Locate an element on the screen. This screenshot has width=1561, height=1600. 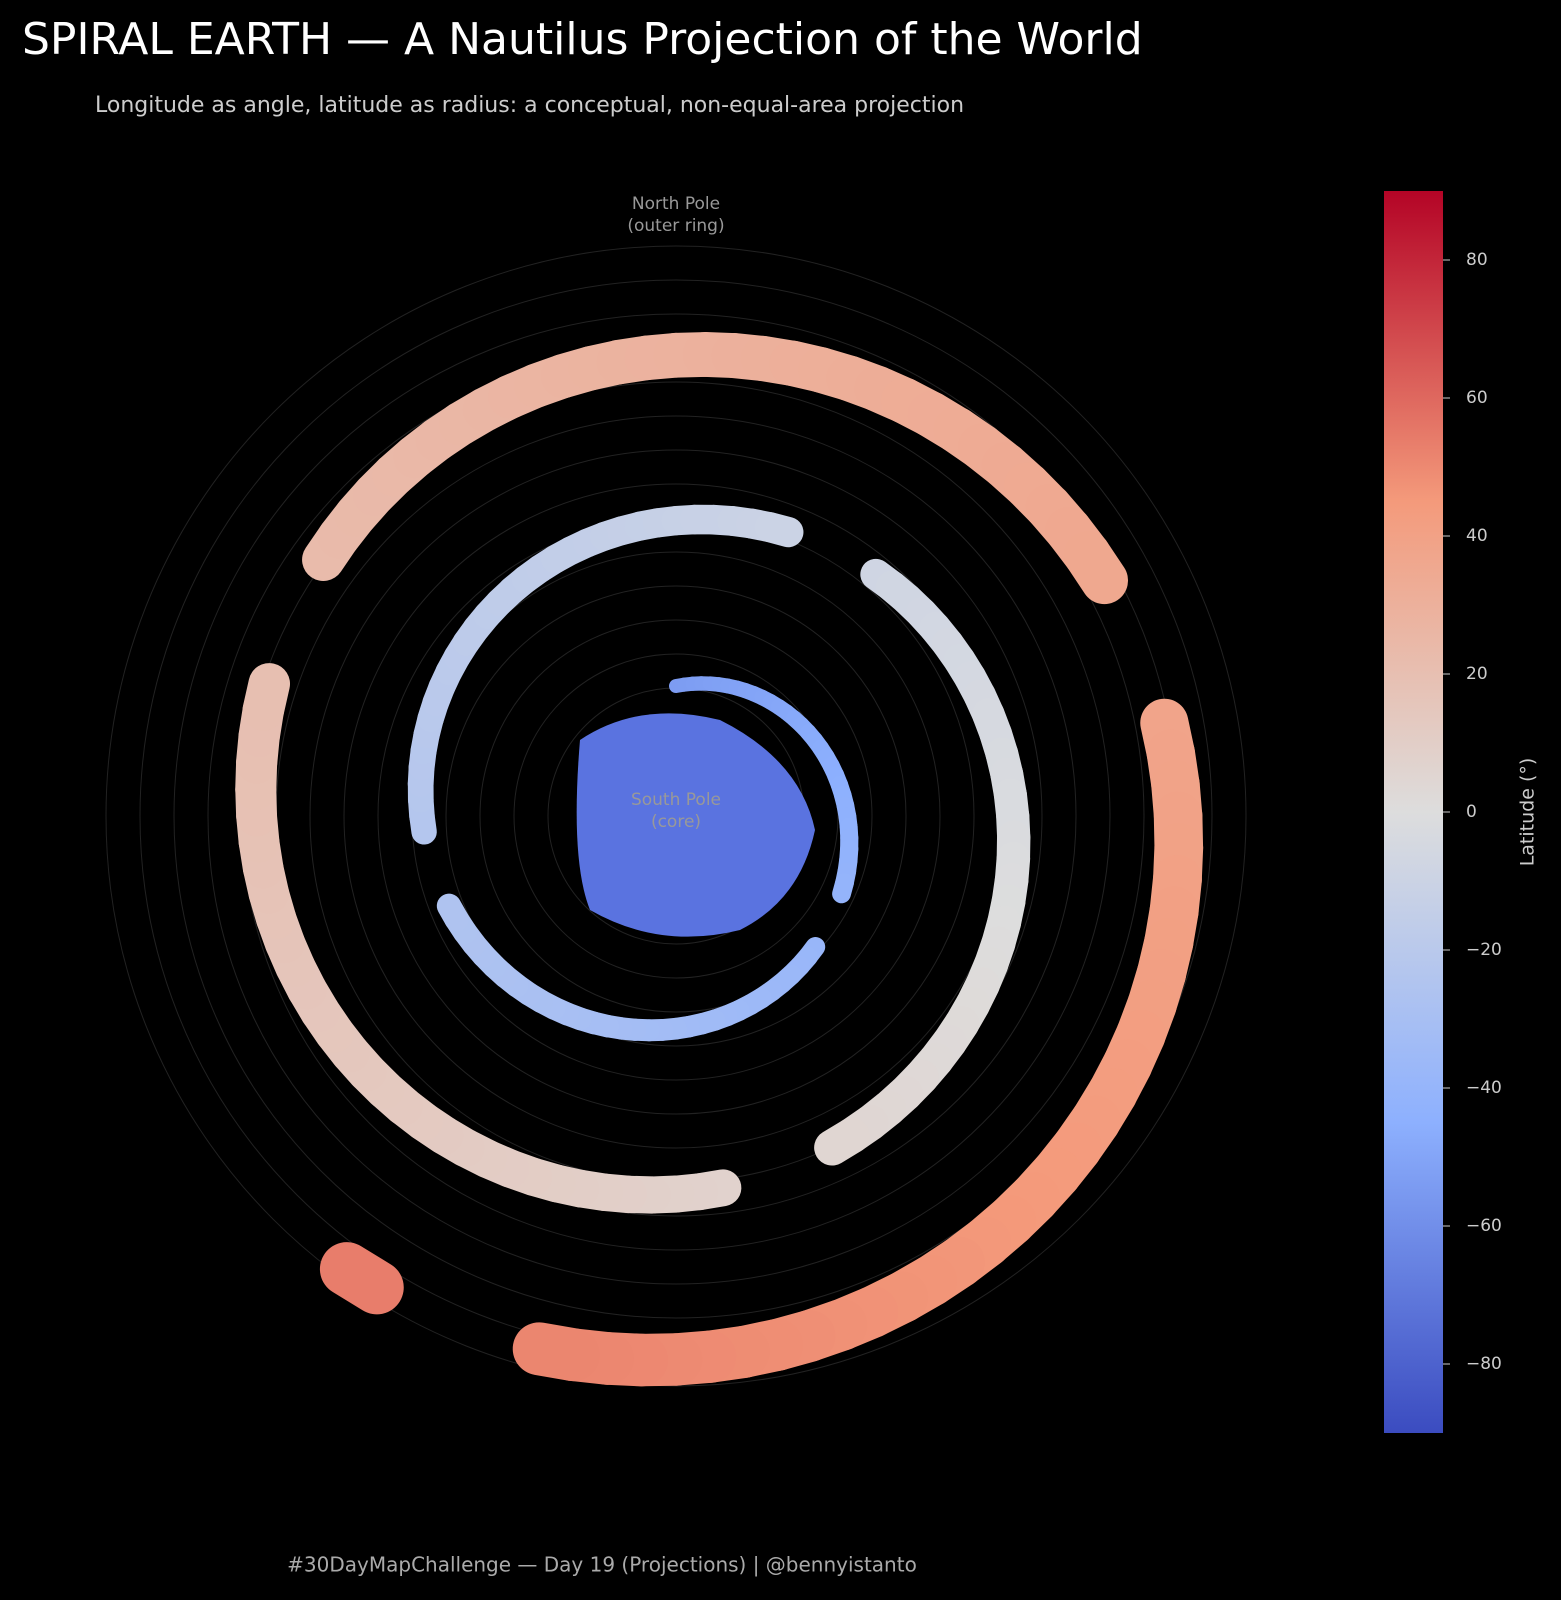
colorbar-tick-label: 60 is located at coordinates (1477, 398).